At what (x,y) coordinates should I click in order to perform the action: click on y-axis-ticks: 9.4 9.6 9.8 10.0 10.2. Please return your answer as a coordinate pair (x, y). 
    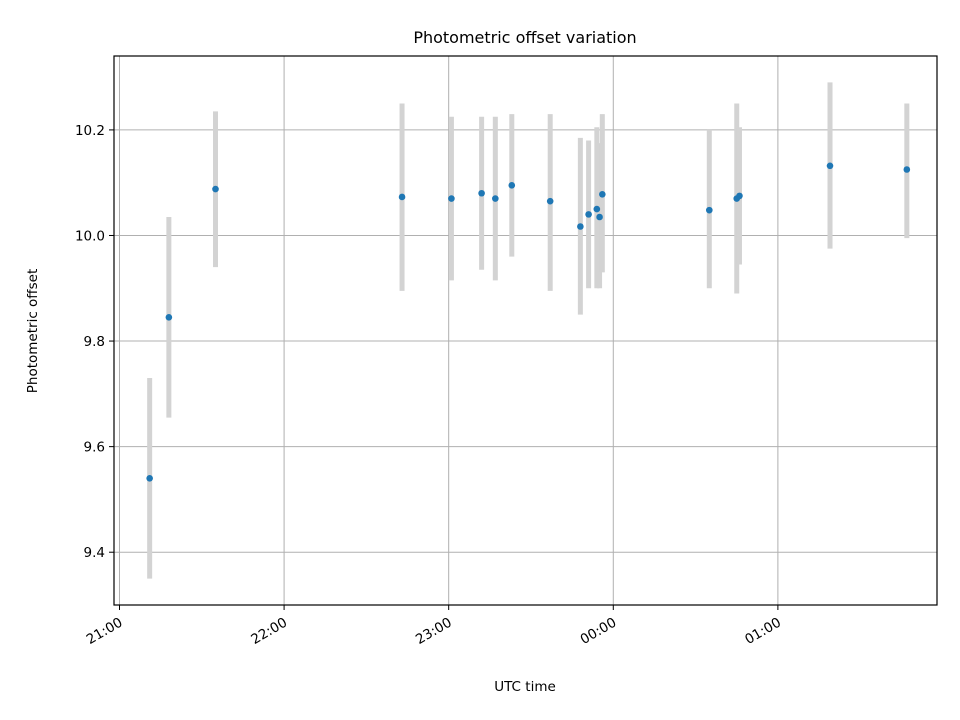
    Looking at the image, I should click on (94, 342).